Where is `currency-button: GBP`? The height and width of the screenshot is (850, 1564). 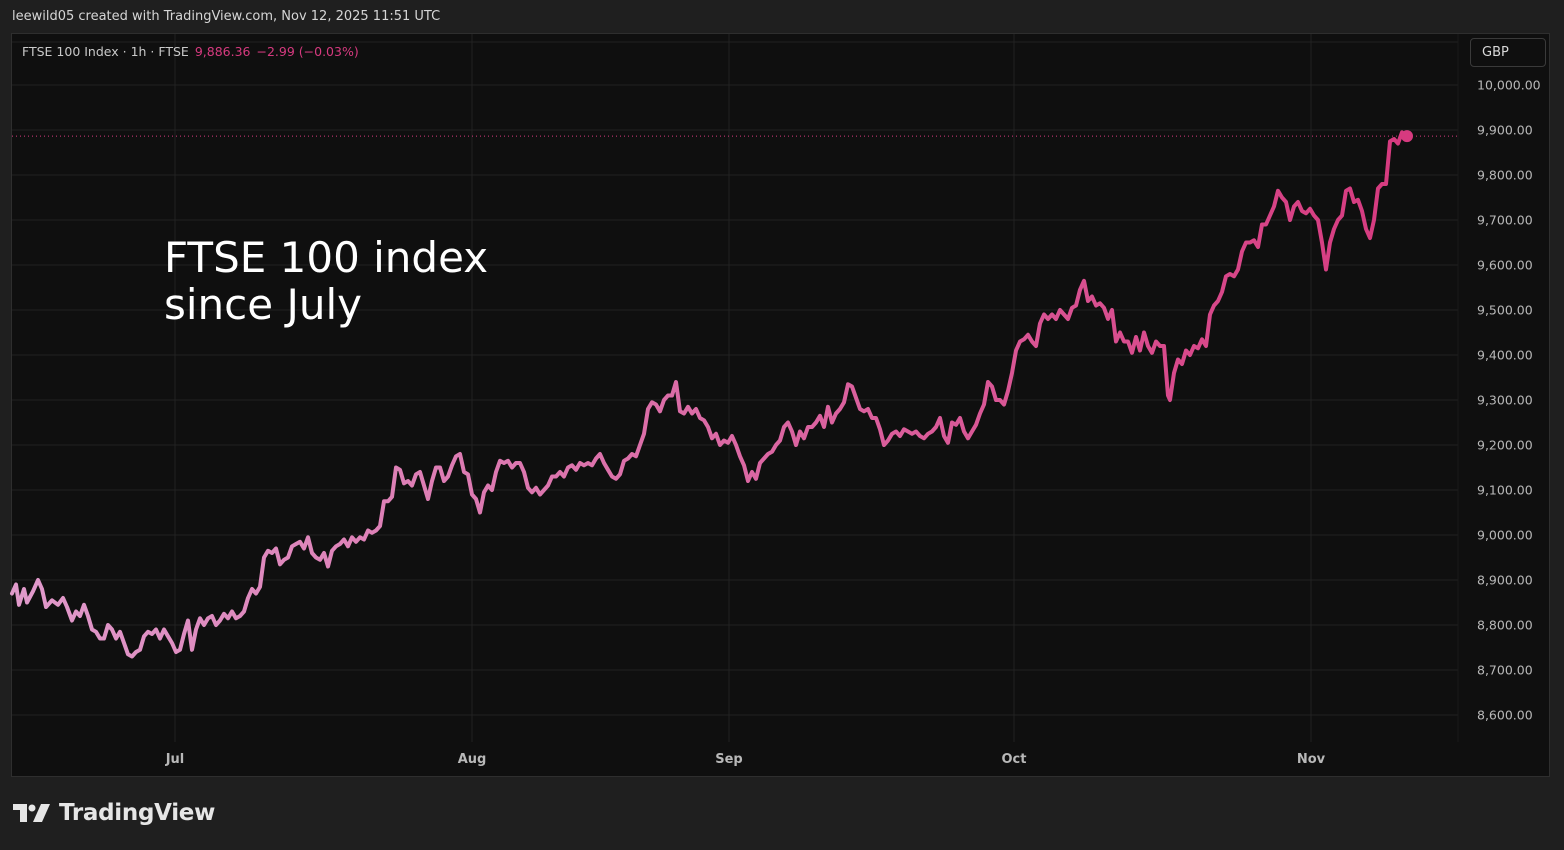
currency-button: GBP is located at coordinates (1508, 52).